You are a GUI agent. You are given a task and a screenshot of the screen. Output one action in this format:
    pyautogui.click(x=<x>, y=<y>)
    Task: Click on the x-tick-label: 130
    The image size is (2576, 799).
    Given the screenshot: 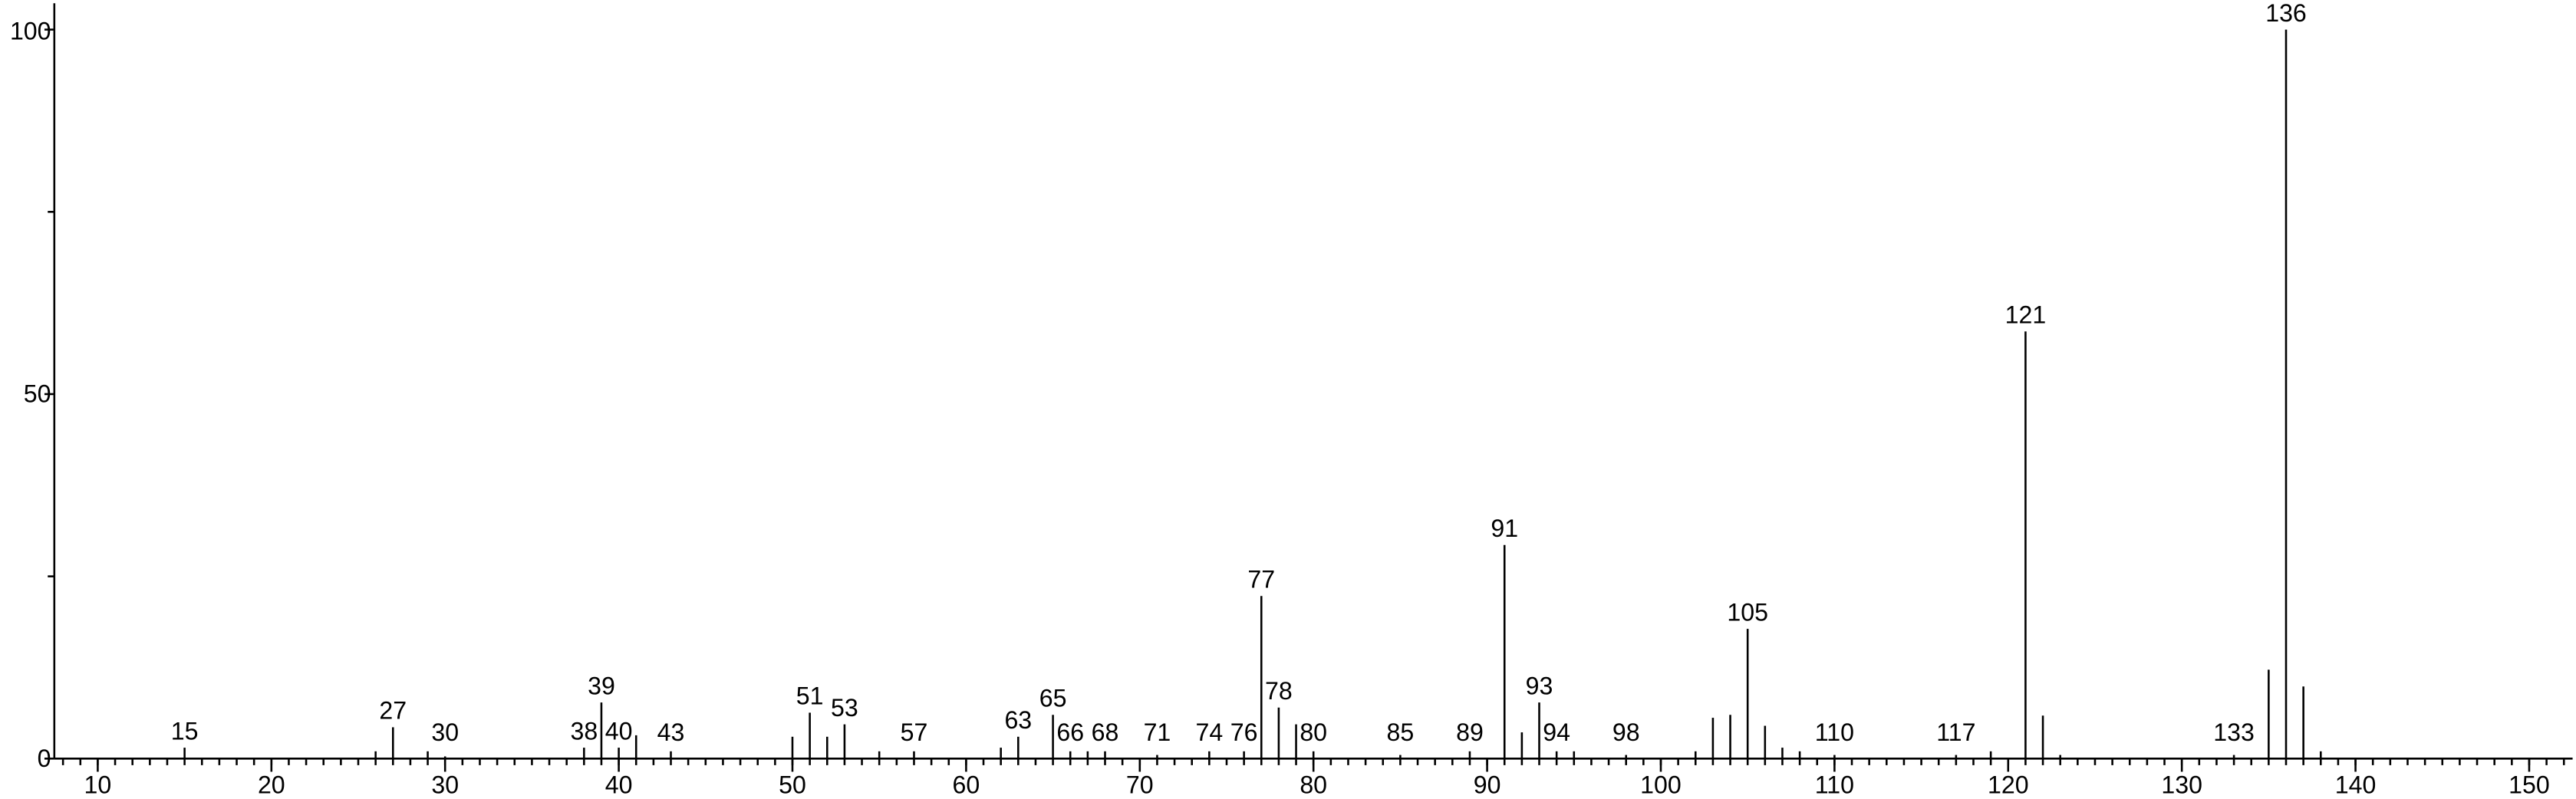 What is the action you would take?
    pyautogui.click(x=2181, y=784)
    